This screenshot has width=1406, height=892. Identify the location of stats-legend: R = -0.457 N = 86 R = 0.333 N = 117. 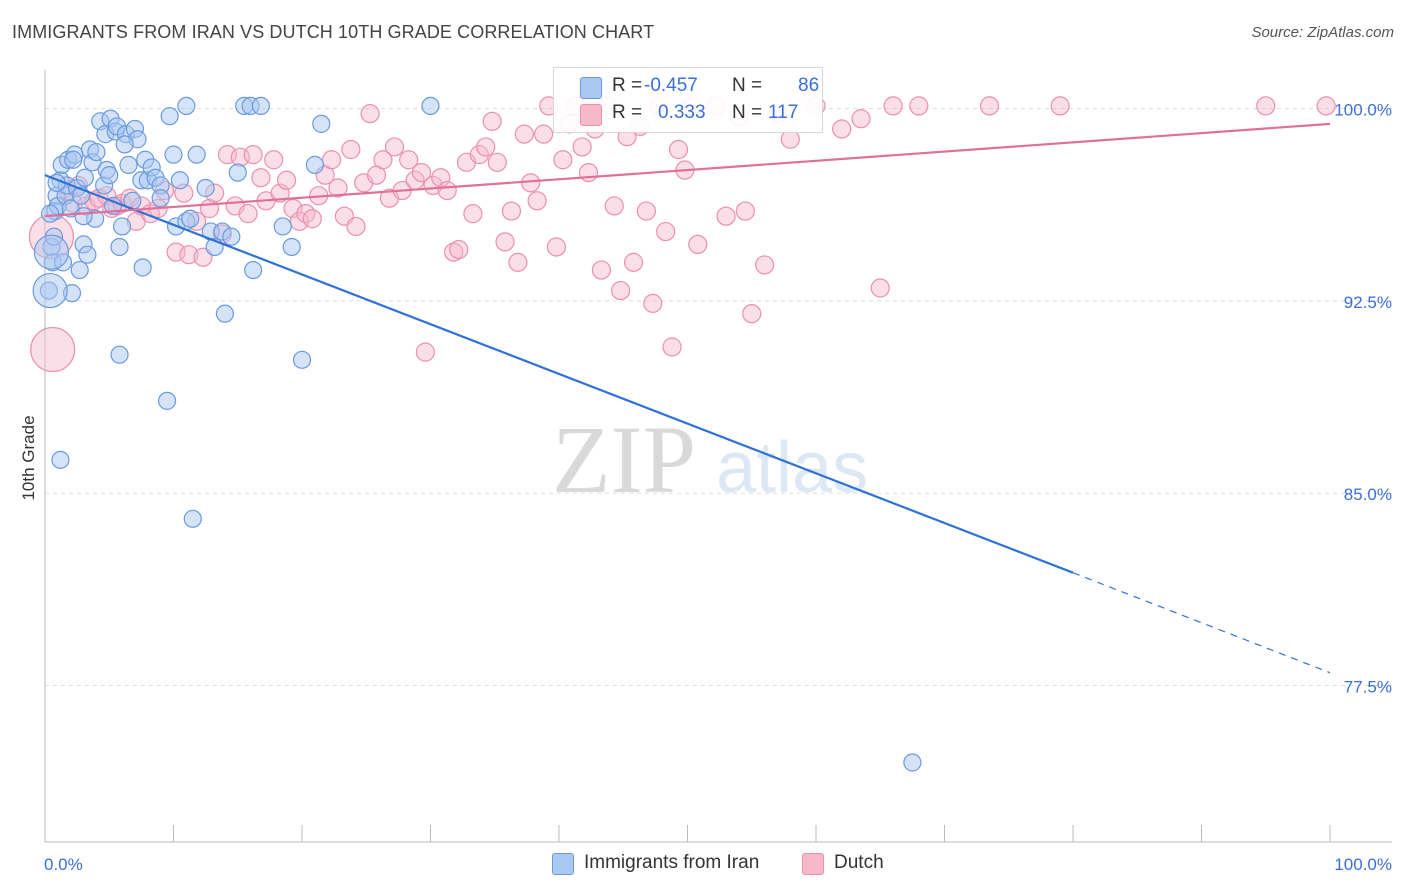
(688, 100).